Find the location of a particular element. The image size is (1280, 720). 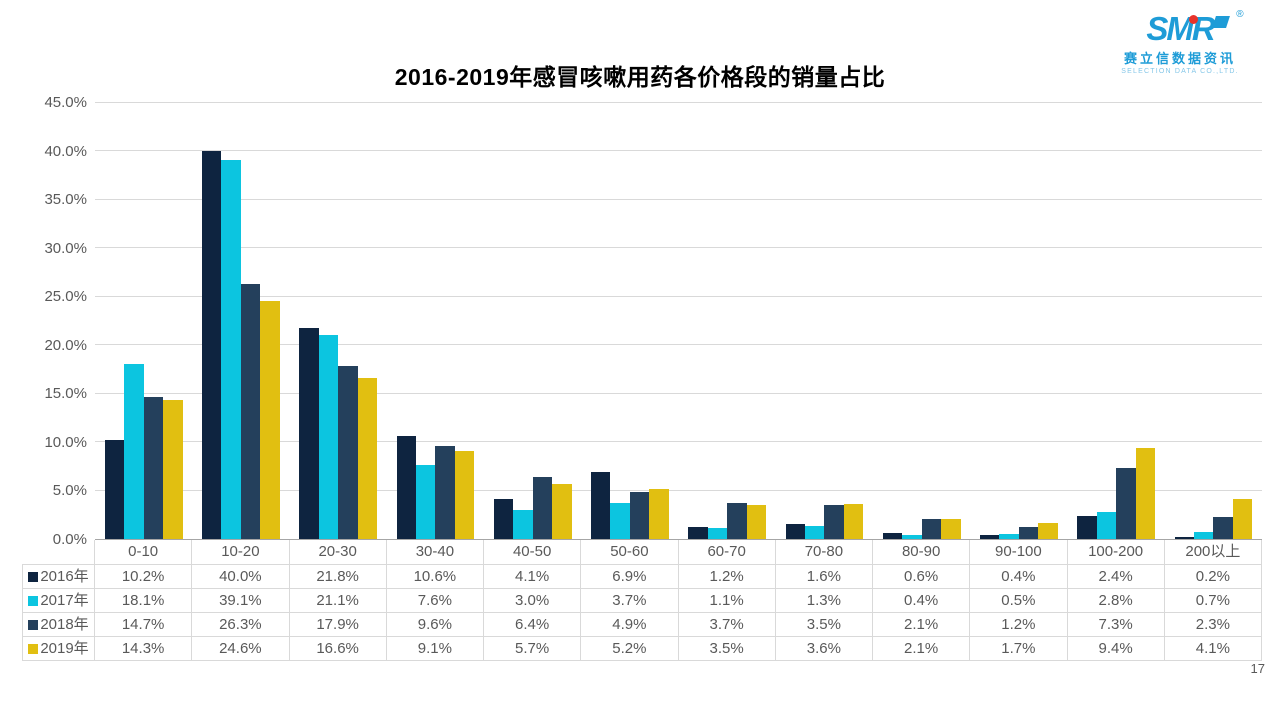

value-cell: 40.0% is located at coordinates (241, 577).